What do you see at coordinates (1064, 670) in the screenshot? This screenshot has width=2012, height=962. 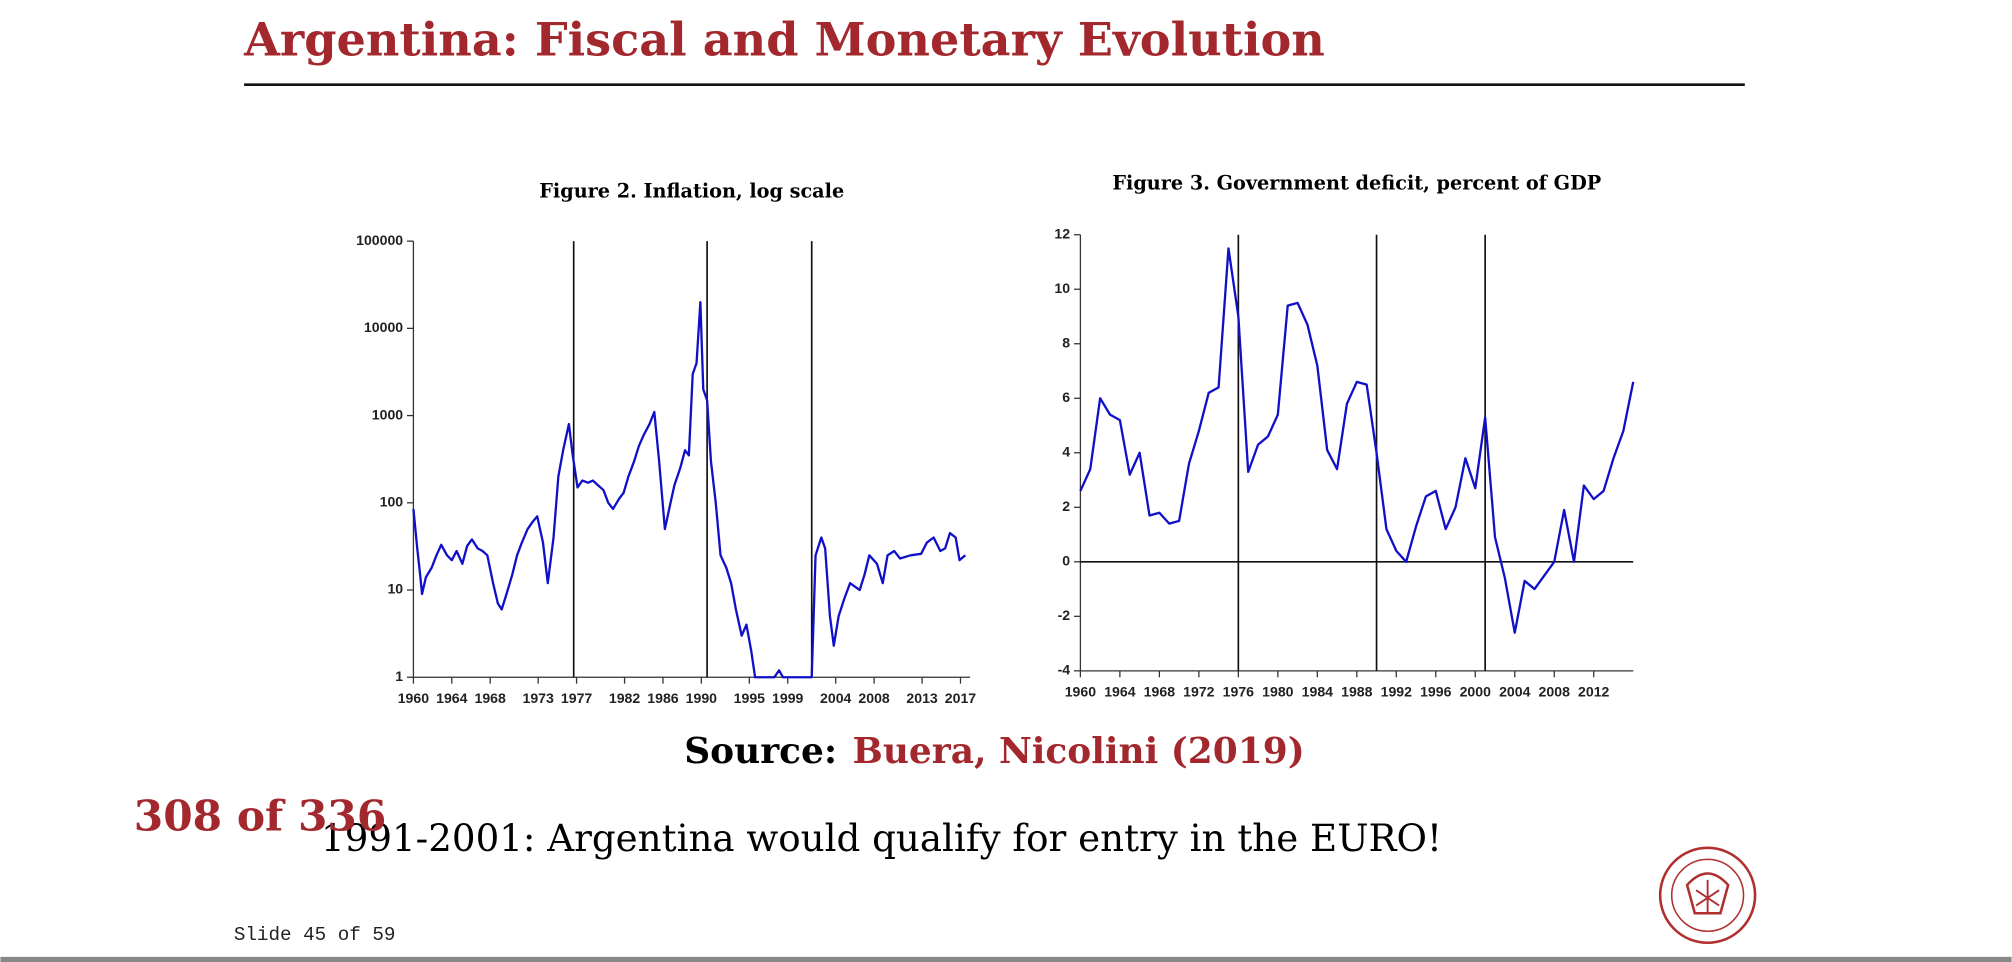 I see `y-tick-label: -4` at bounding box center [1064, 670].